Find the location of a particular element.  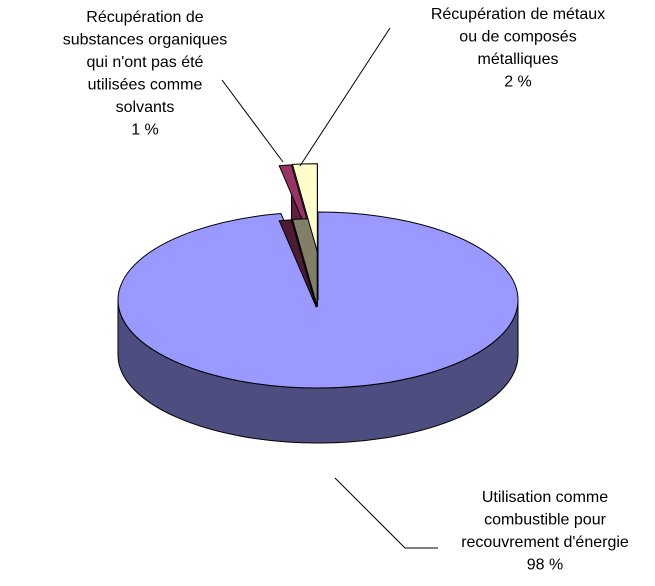

slice-label: métalliques is located at coordinates (518, 59).